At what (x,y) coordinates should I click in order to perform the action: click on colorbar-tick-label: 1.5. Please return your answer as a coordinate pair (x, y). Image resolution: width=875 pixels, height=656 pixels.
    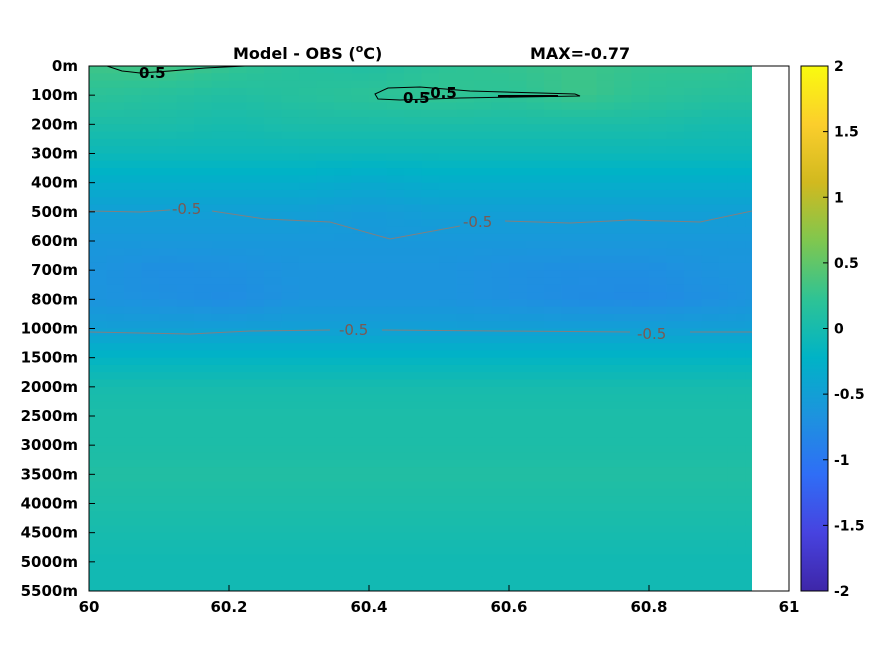
    Looking at the image, I should click on (846, 133).